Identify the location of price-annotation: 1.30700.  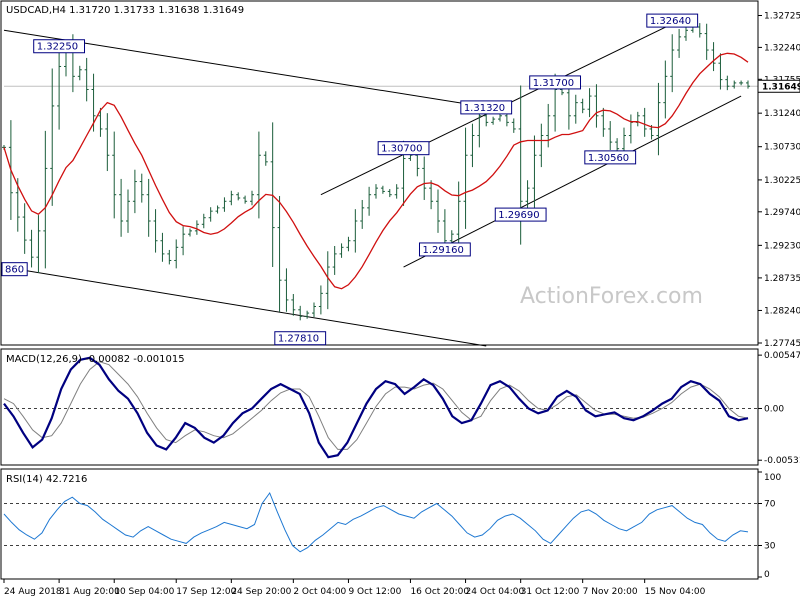
(403, 148).